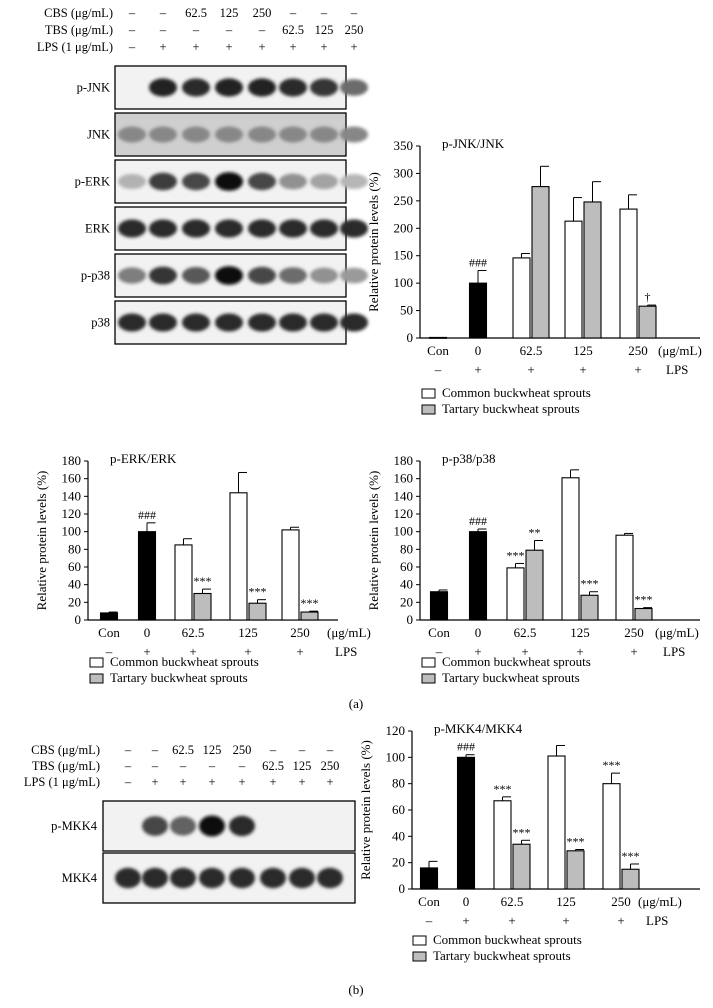 The height and width of the screenshot is (1008, 713). Describe the element at coordinates (97, 229) in the screenshot. I see `band-label: ERK` at that location.